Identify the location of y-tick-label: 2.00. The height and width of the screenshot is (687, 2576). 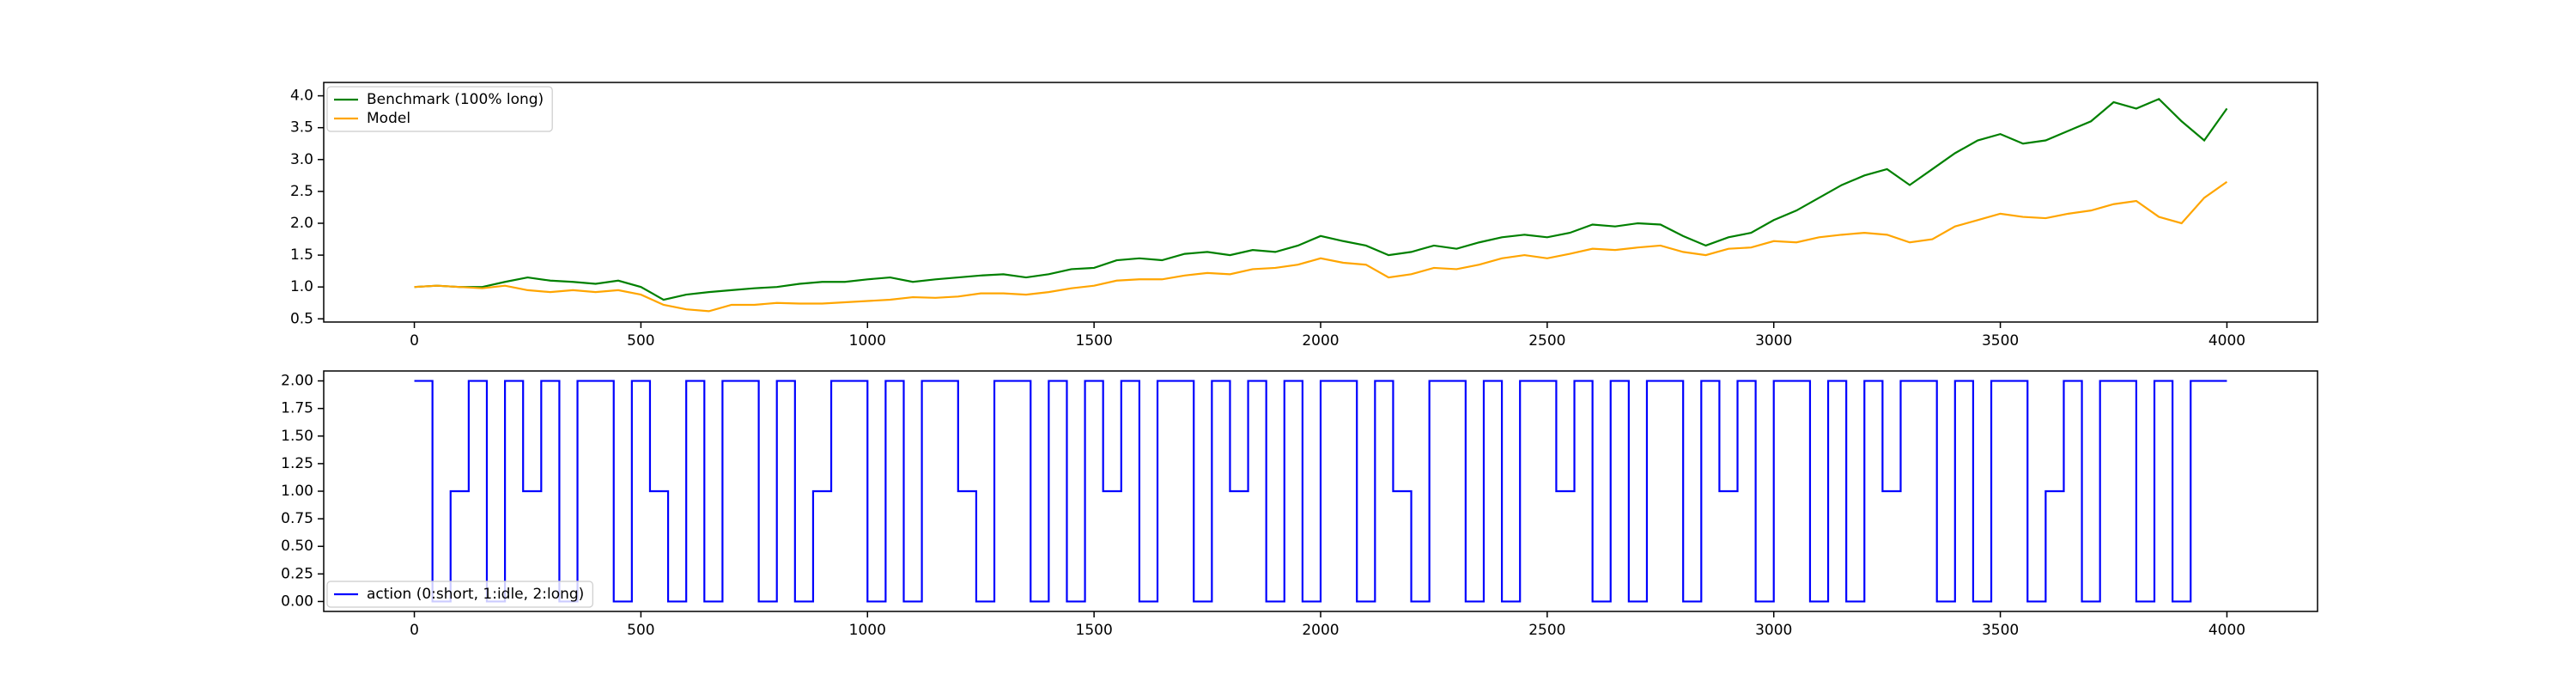
(297, 381).